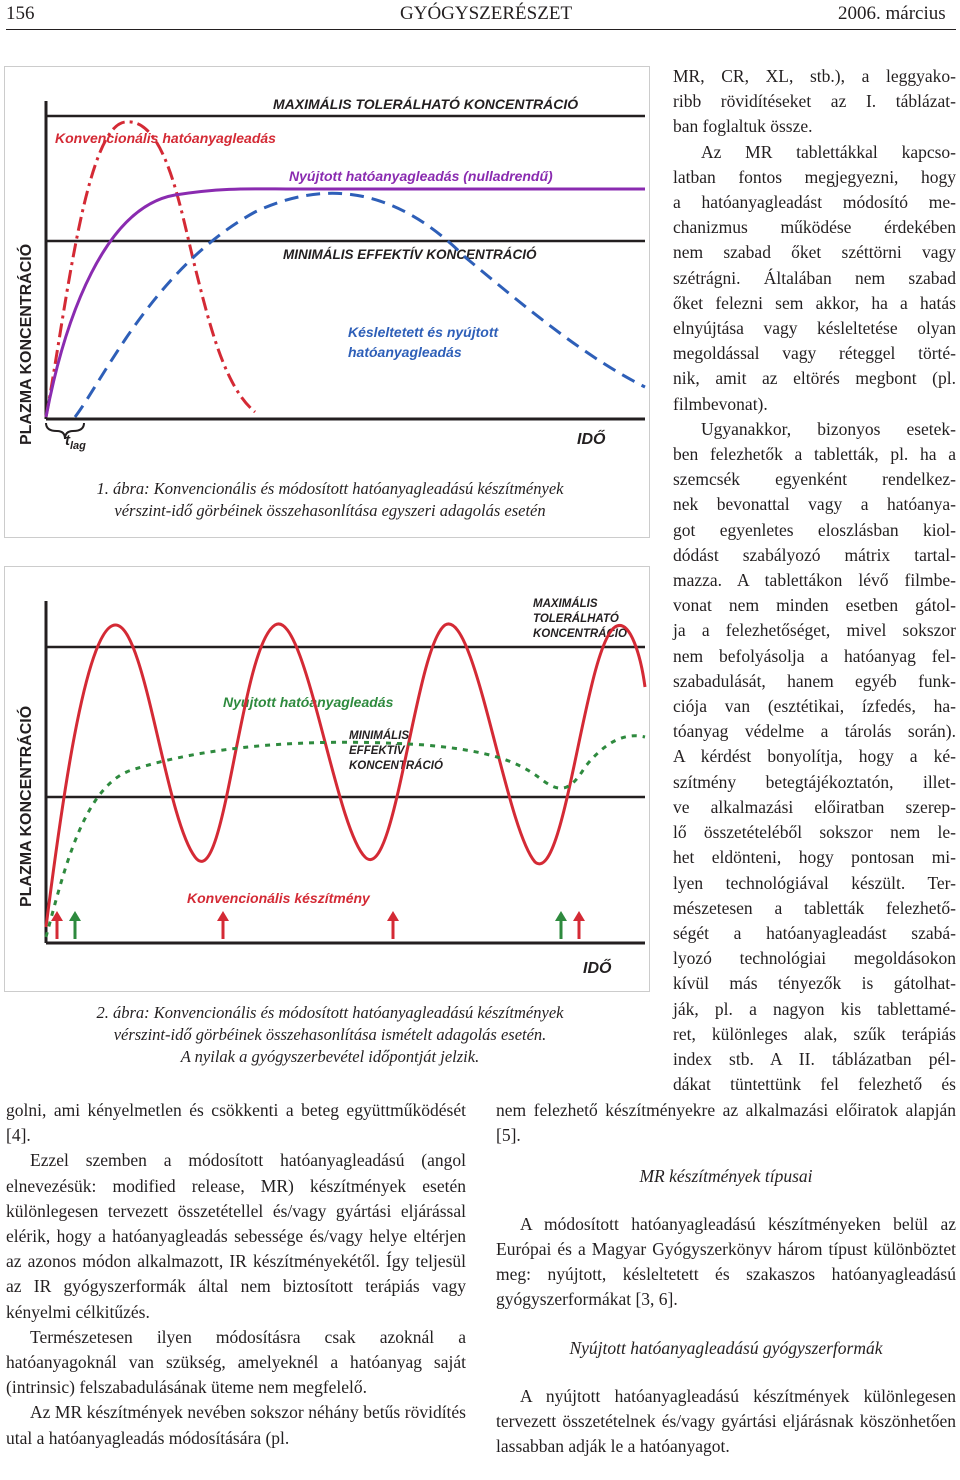 Image resolution: width=960 pixels, height=1480 pixels. What do you see at coordinates (814, 832) in the screenshot?
I see `right-column-line: lő összetételéből sokszor nem le-` at bounding box center [814, 832].